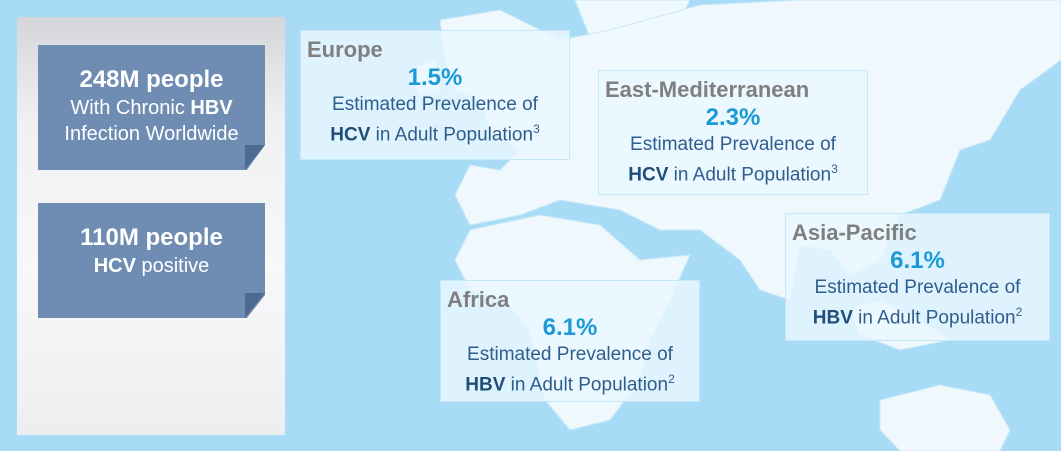 The image size is (1061, 451). Describe the element at coordinates (733, 117) in the screenshot. I see `prevalence: 2.3%` at that location.